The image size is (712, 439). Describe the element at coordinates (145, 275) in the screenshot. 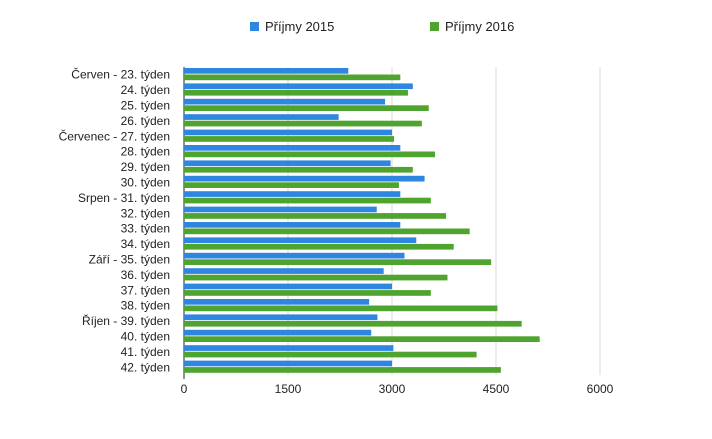

I see `category-label: 36. týden` at that location.